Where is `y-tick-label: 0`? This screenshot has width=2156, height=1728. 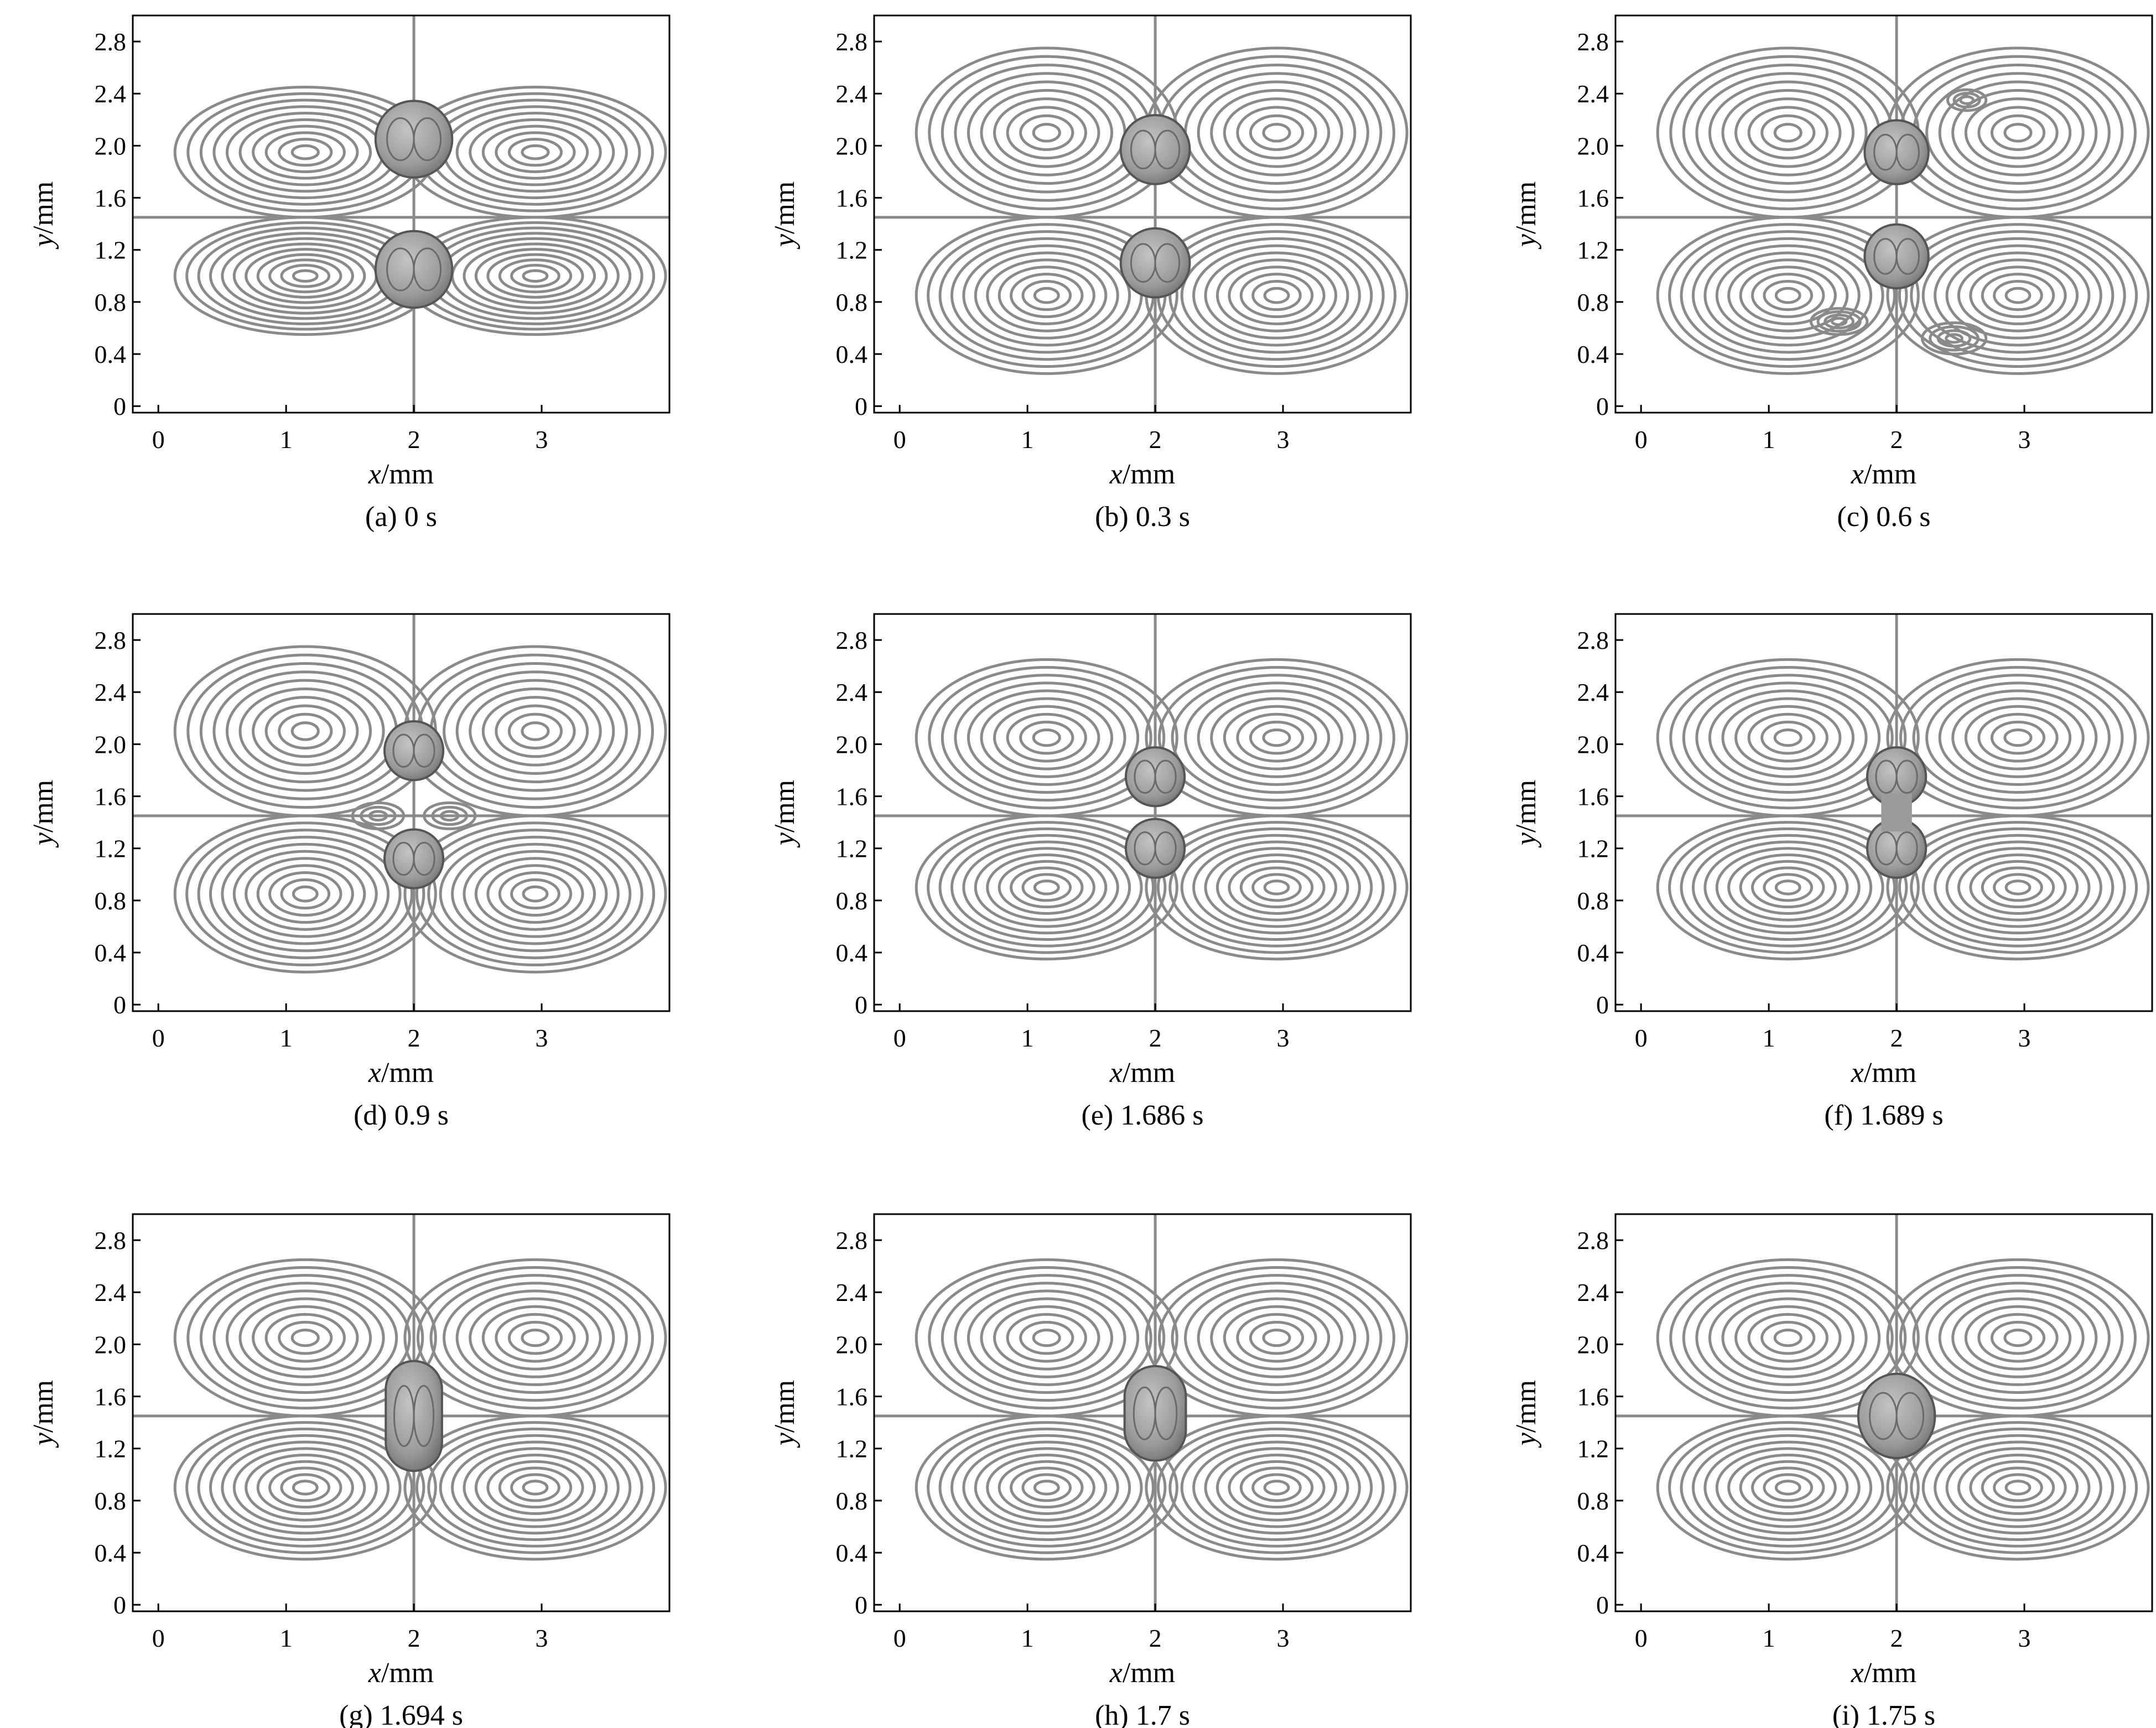 y-tick-label: 0 is located at coordinates (861, 1605).